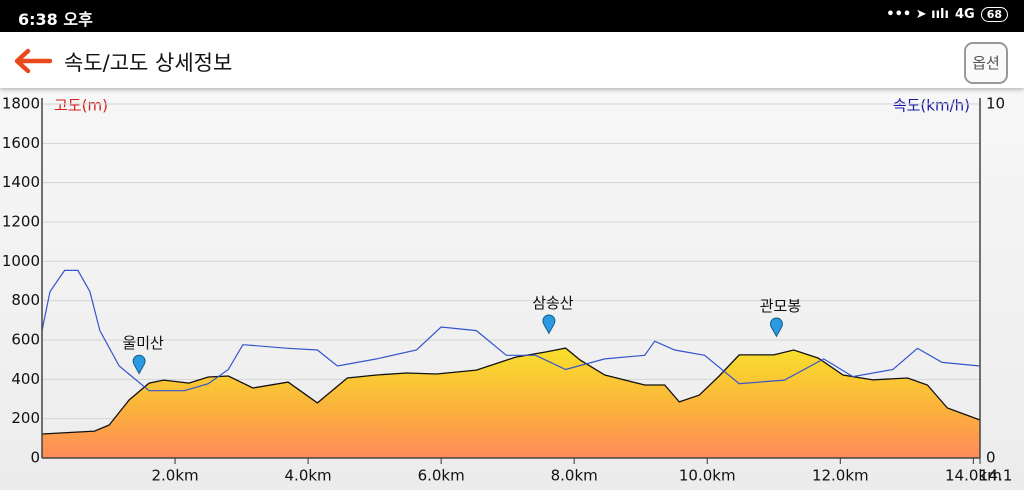 The image size is (1024, 490). What do you see at coordinates (512, 60) in the screenshot?
I see `app-bar: 속도/고도 상세정보 옵션` at bounding box center [512, 60].